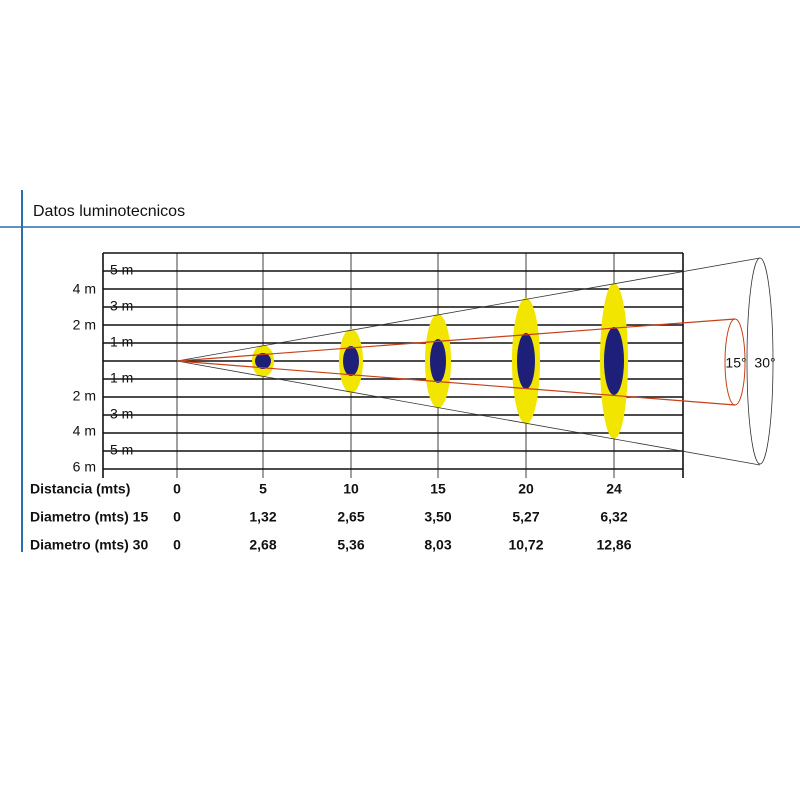 Image resolution: width=800 pixels, height=800 pixels. I want to click on row-label: Diametro (mts) 15, so click(89, 517).